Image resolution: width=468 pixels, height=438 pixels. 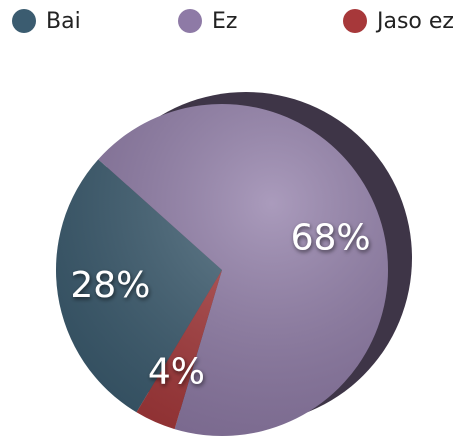 What do you see at coordinates (331, 237) in the screenshot?
I see `slice-label: 68%` at bounding box center [331, 237].